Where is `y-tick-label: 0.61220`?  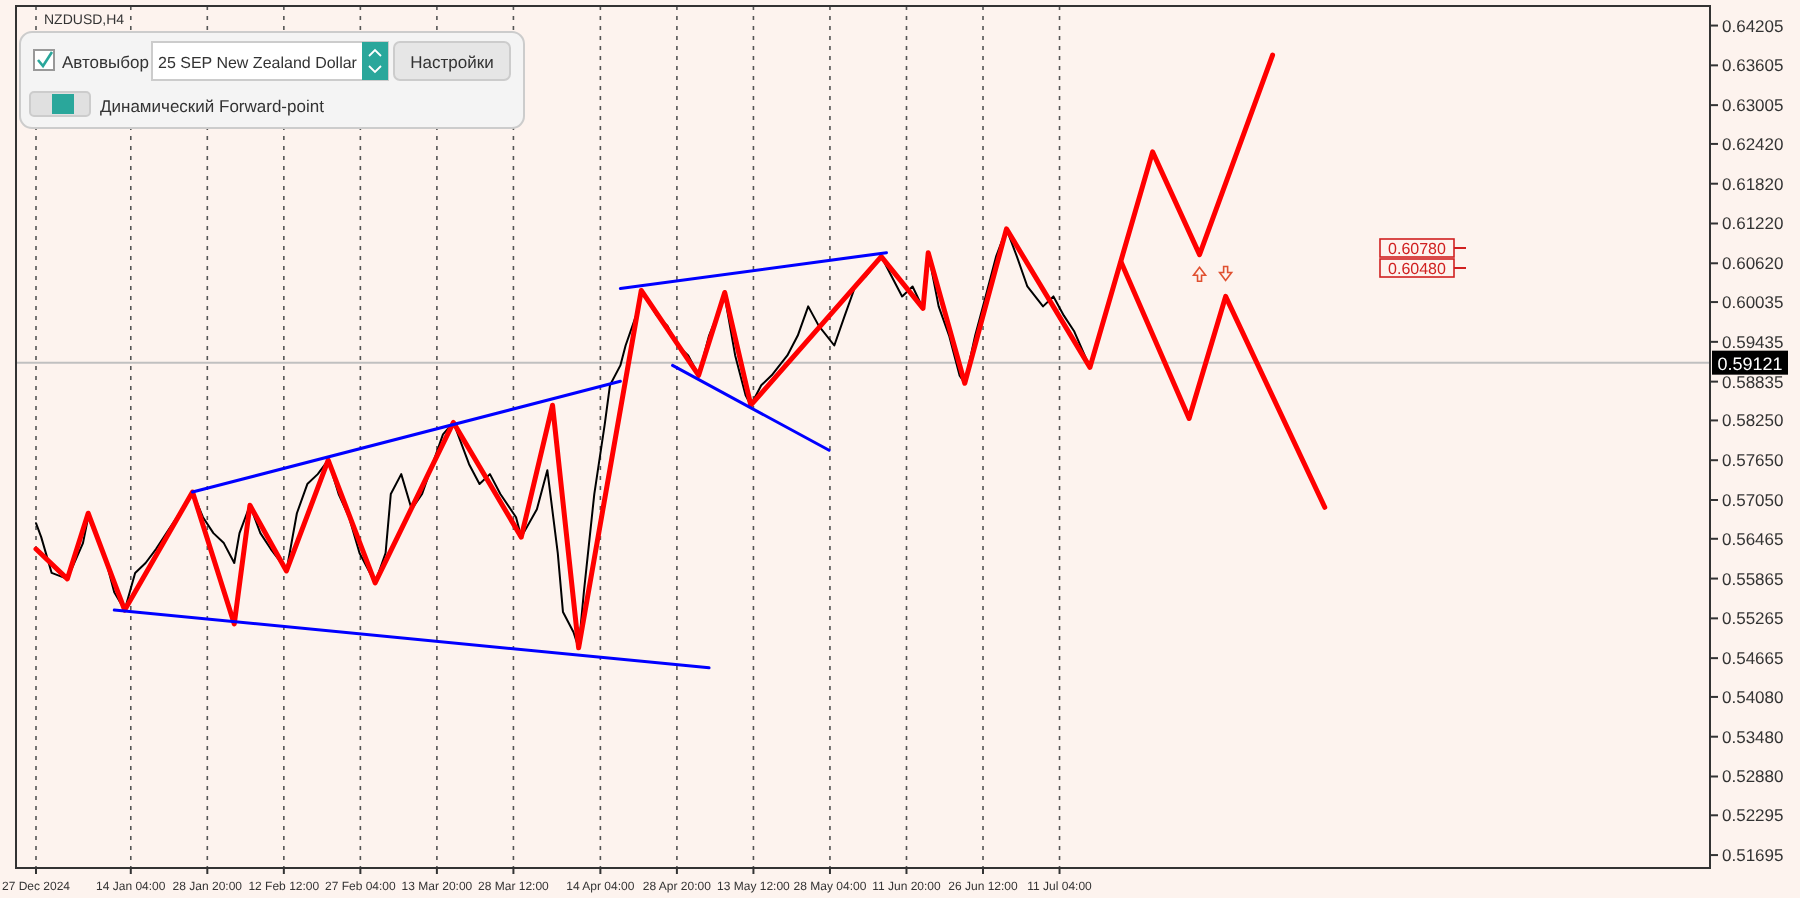
y-tick-label: 0.61220 is located at coordinates (1753, 223).